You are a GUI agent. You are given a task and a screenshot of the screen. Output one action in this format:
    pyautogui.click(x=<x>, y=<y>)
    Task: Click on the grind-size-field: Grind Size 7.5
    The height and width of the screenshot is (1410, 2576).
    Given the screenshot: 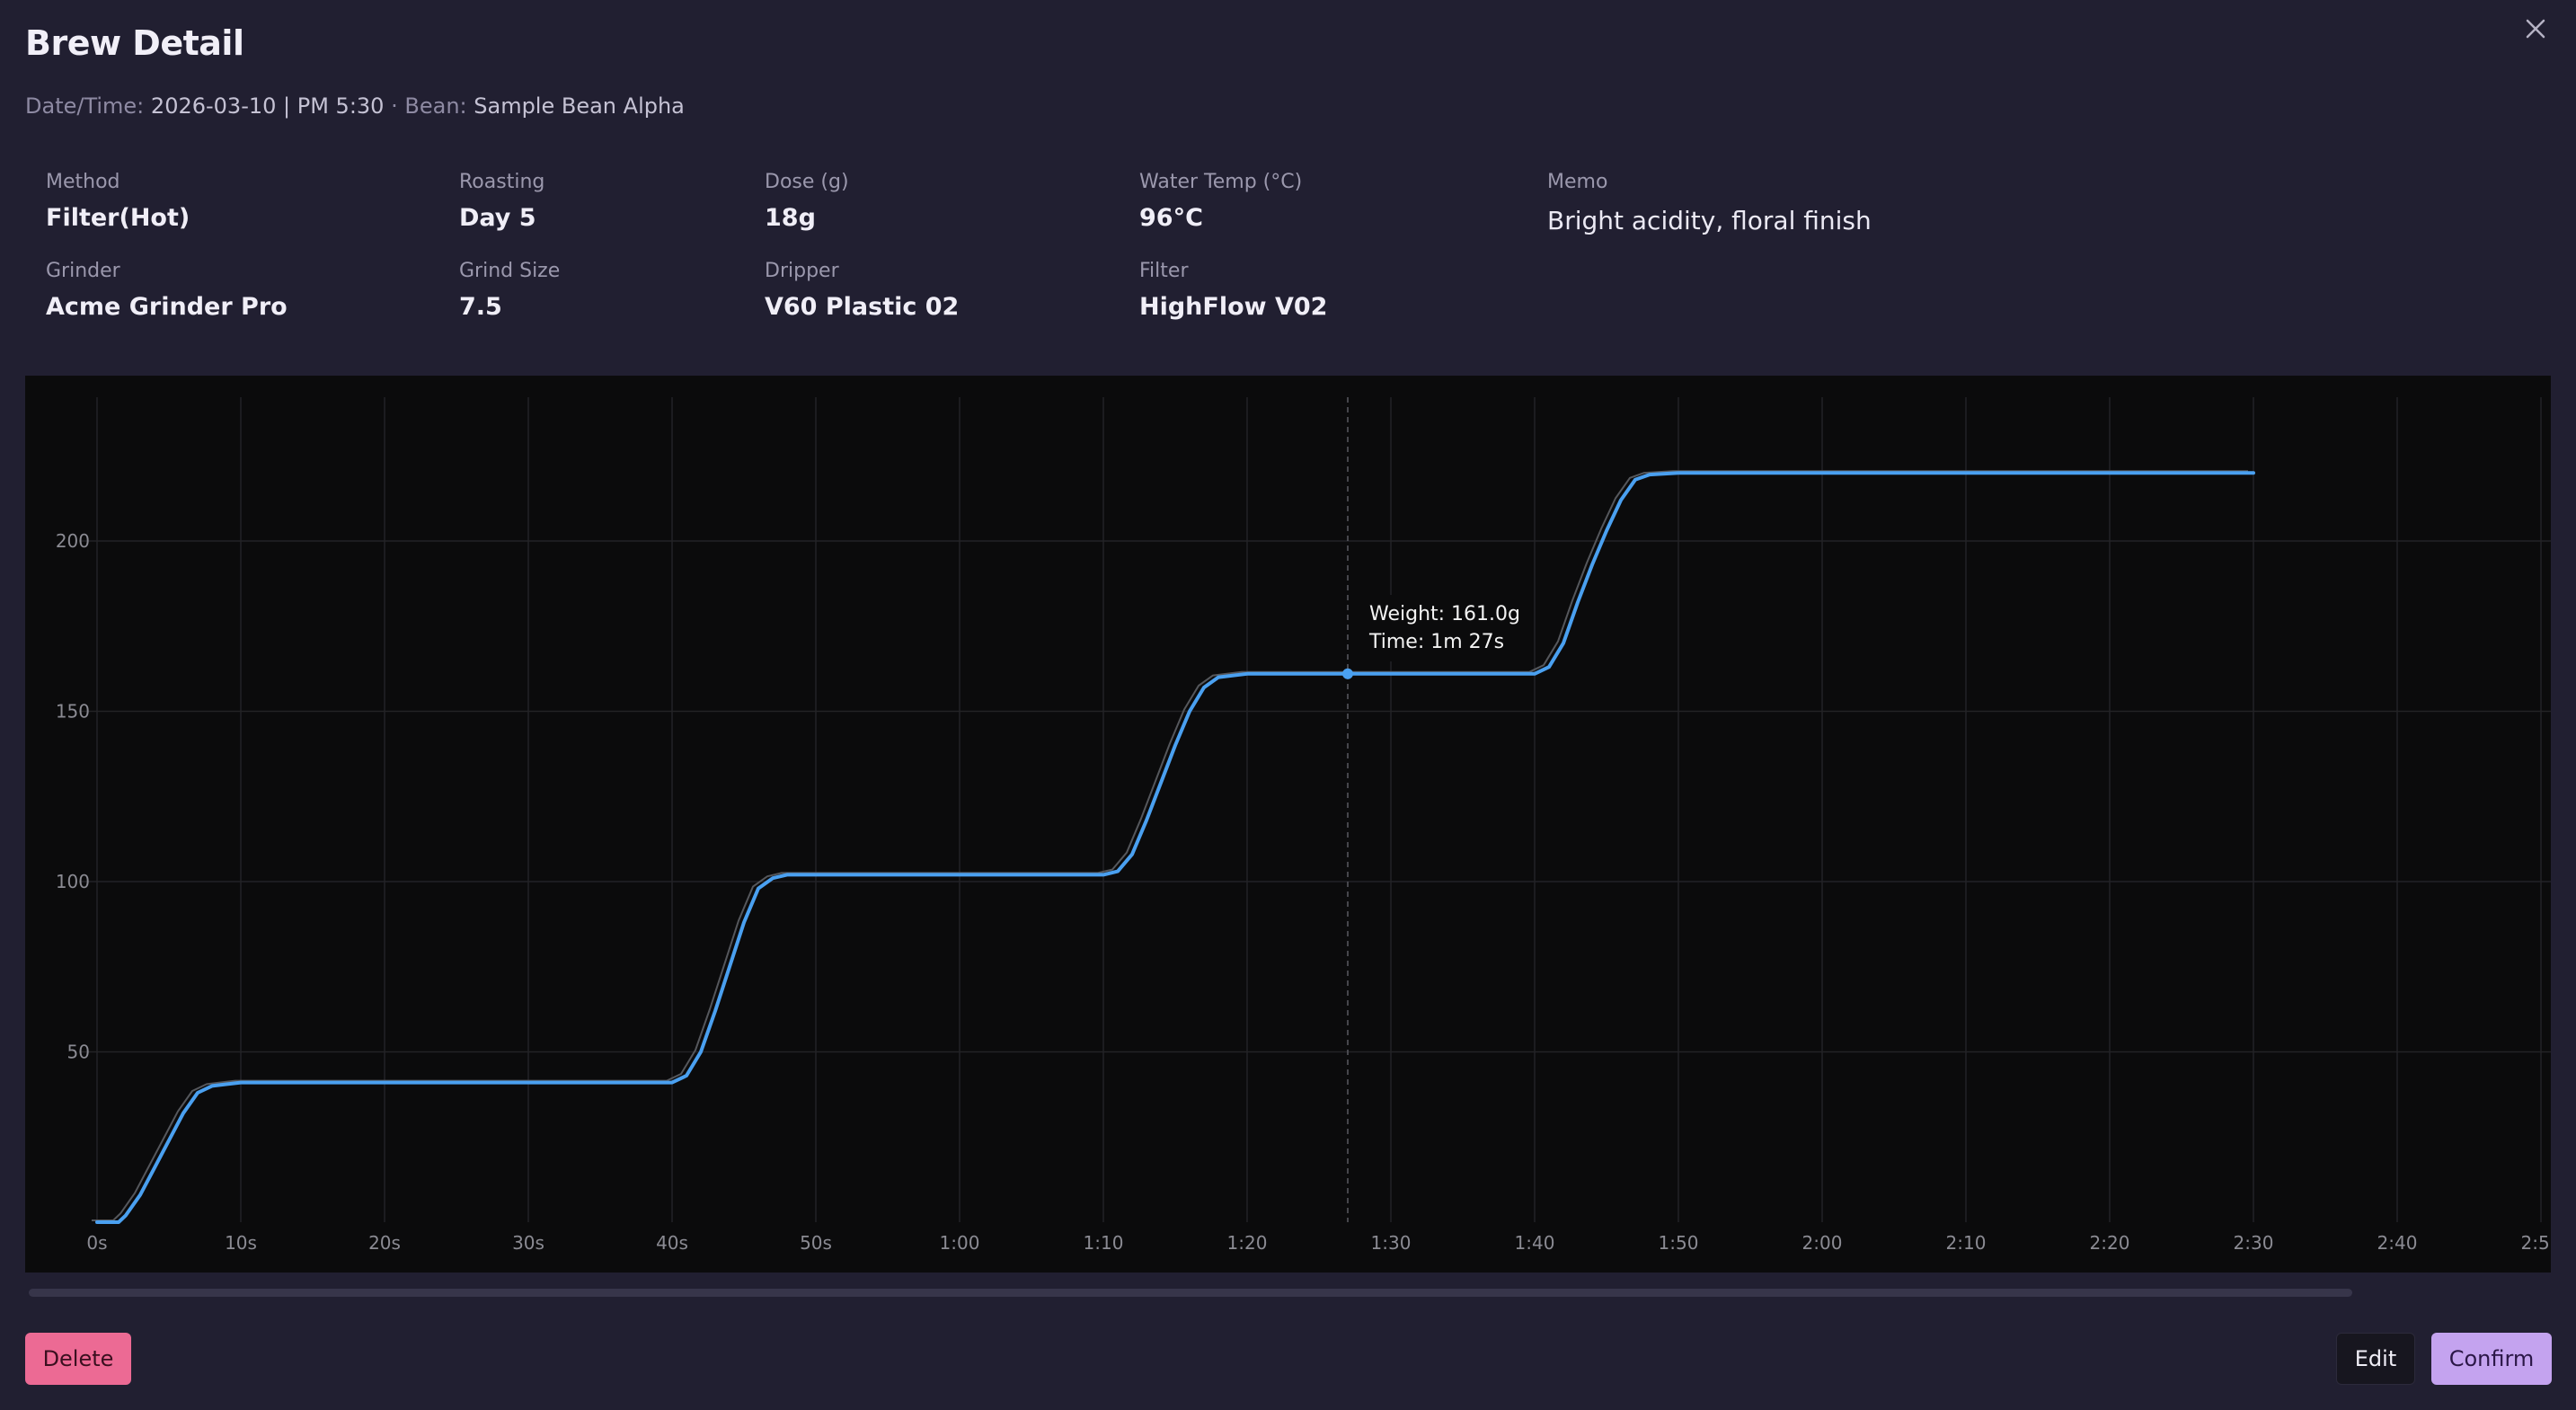 What is the action you would take?
    pyautogui.click(x=510, y=290)
    